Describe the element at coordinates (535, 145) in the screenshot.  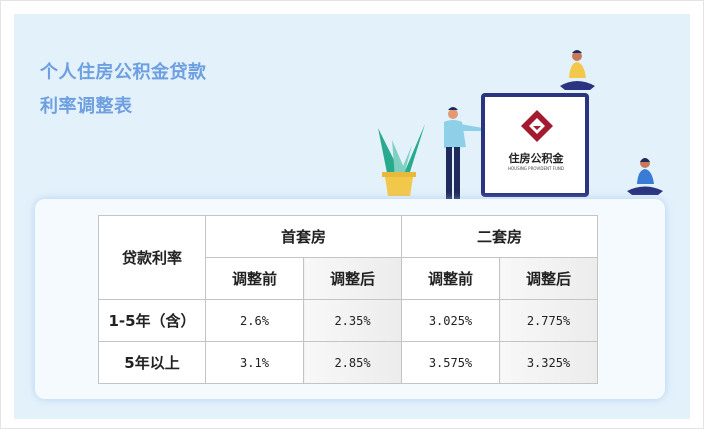
I see `board` at that location.